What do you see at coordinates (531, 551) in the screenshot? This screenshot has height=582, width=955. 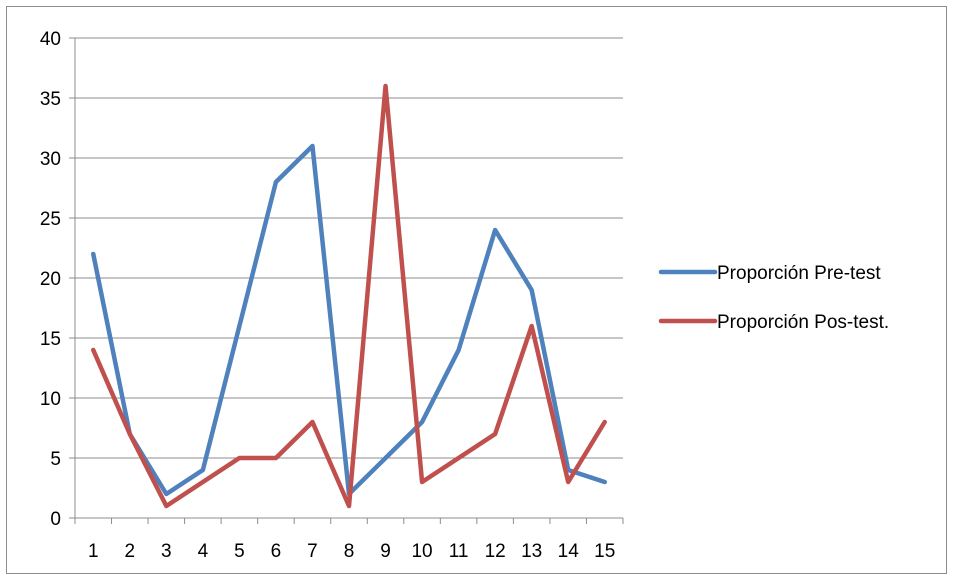 I see `x-tick-label: 13` at bounding box center [531, 551].